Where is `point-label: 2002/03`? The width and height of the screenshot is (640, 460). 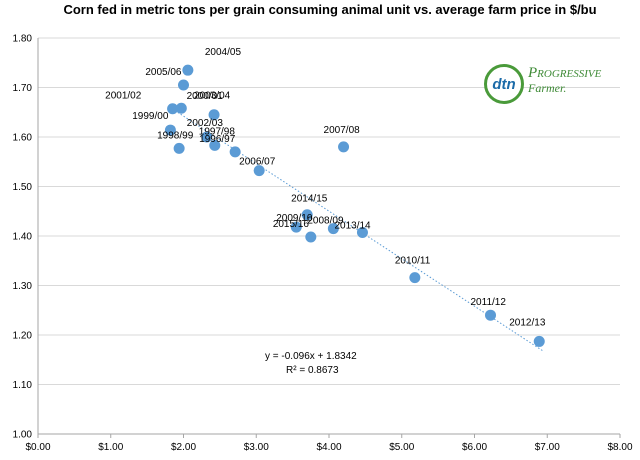 point-label: 2002/03 is located at coordinates (205, 123).